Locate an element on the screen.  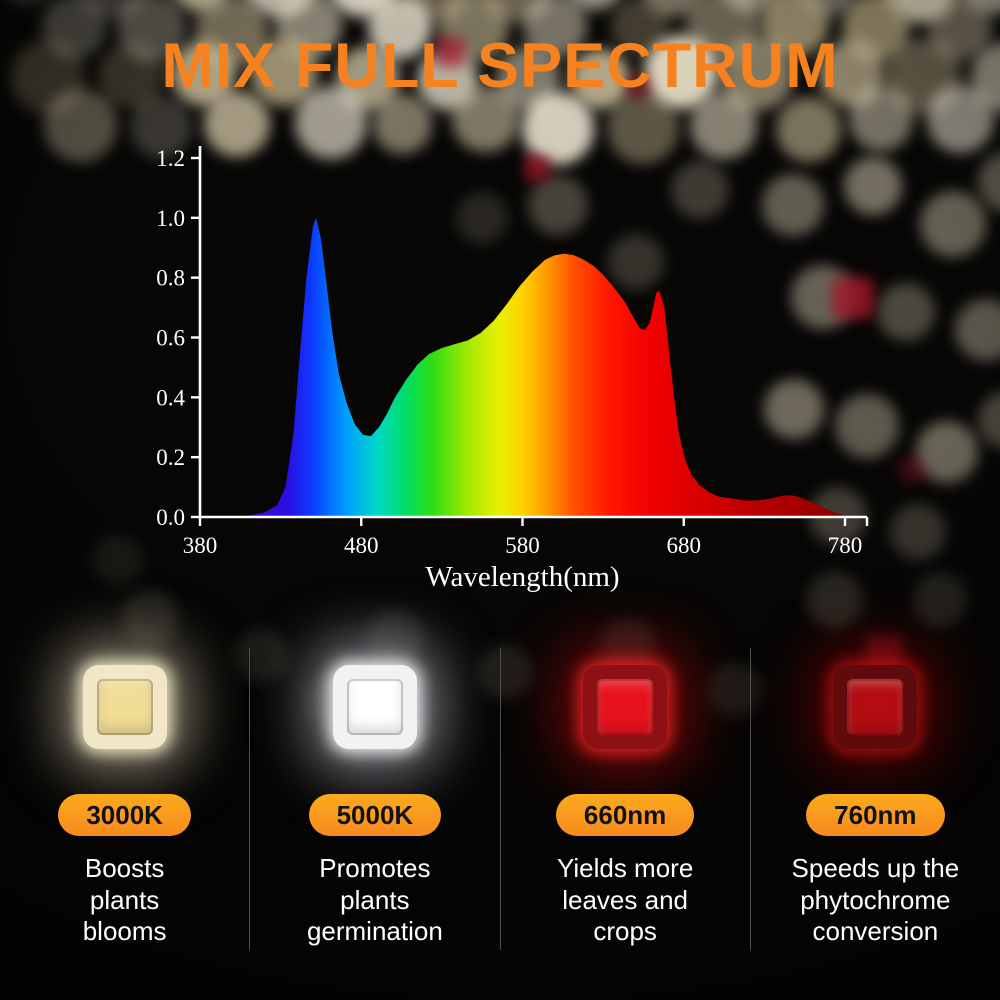
red-led-icon is located at coordinates (625, 707).